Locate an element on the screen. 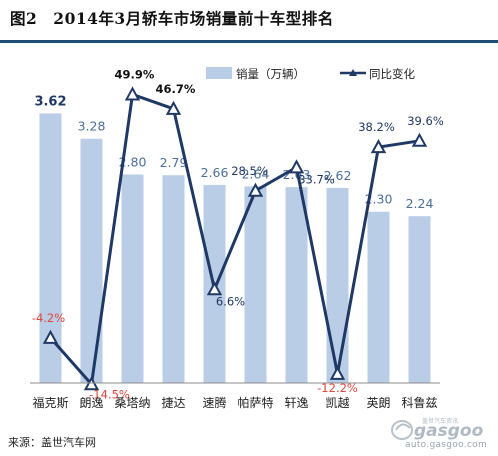  bar-value-label-3: 2.80 is located at coordinates (133, 161).